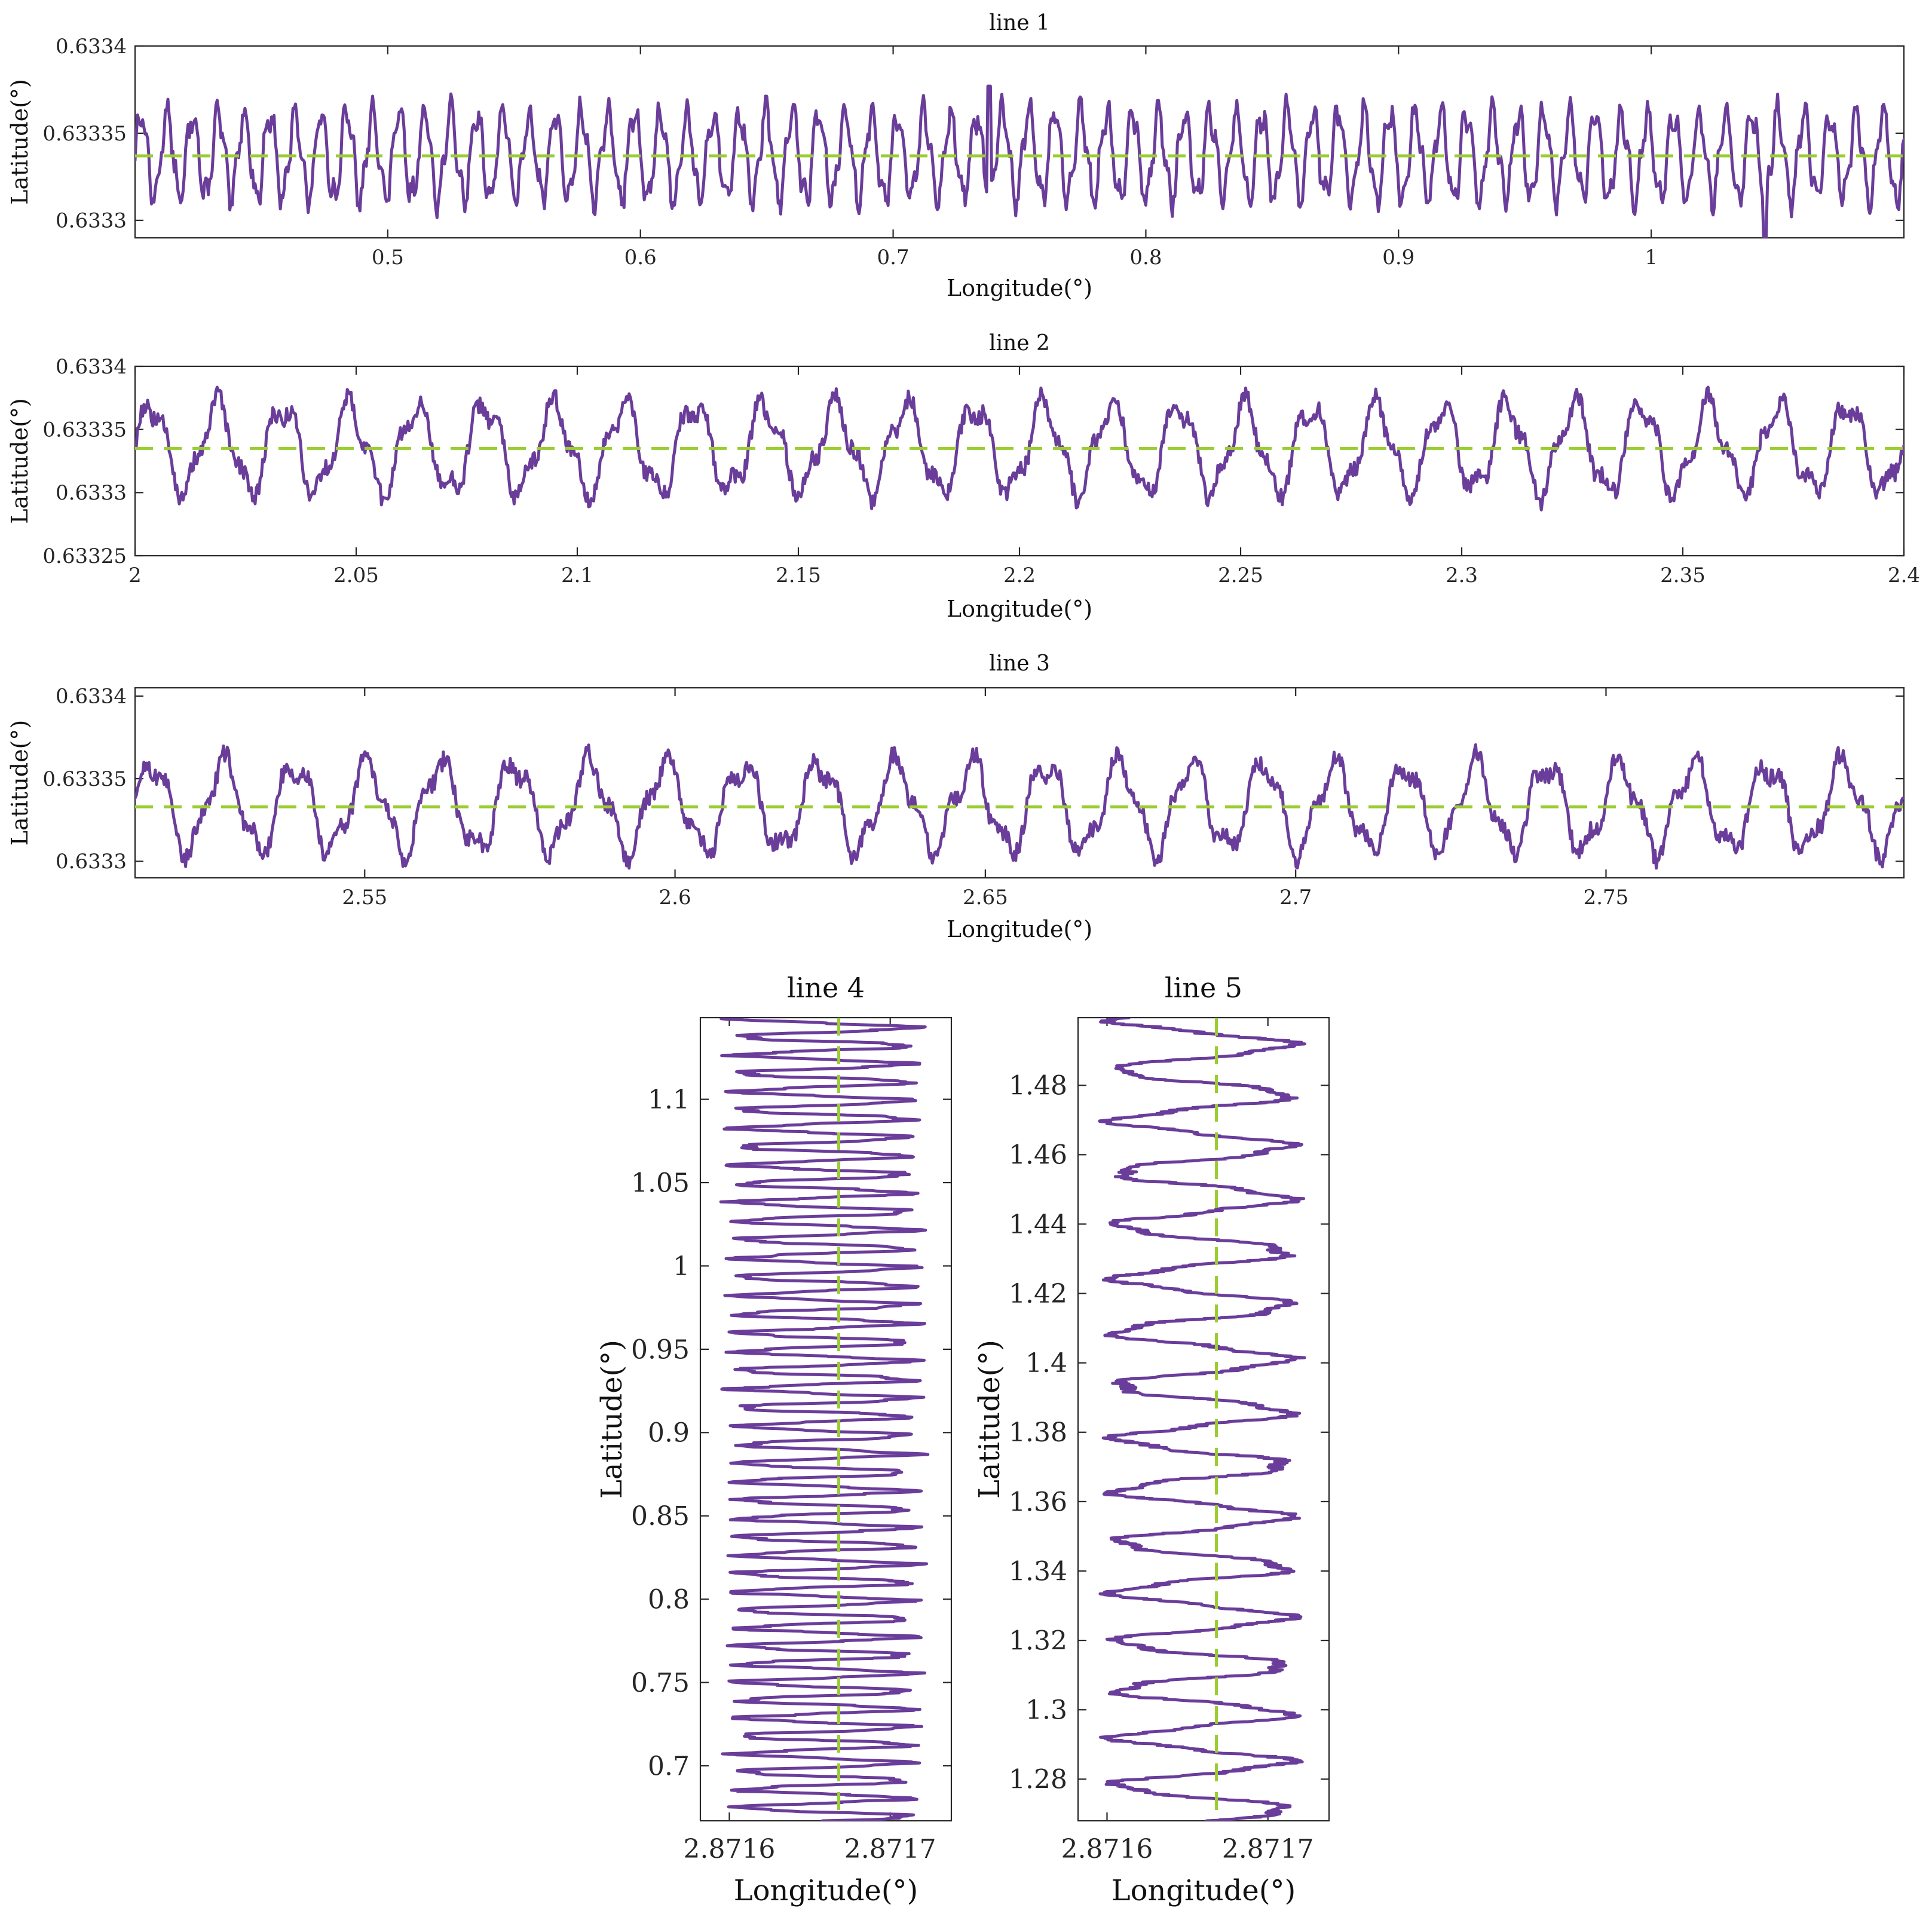  Describe the element at coordinates (669, 1100) in the screenshot. I see `y-tick-label: 1.1` at that location.